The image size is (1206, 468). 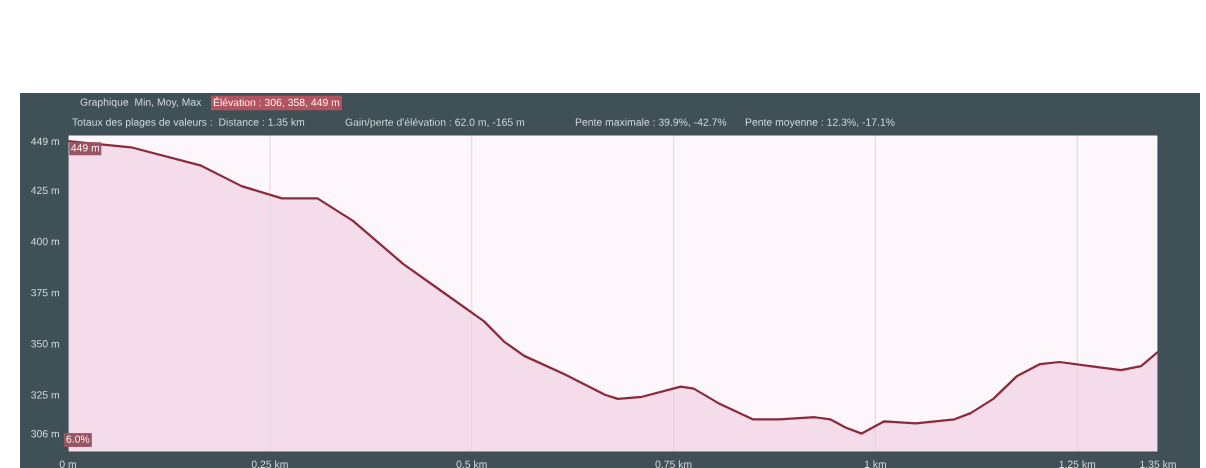 What do you see at coordinates (1158, 464) in the screenshot?
I see `x-tick-label: 1.35 km` at bounding box center [1158, 464].